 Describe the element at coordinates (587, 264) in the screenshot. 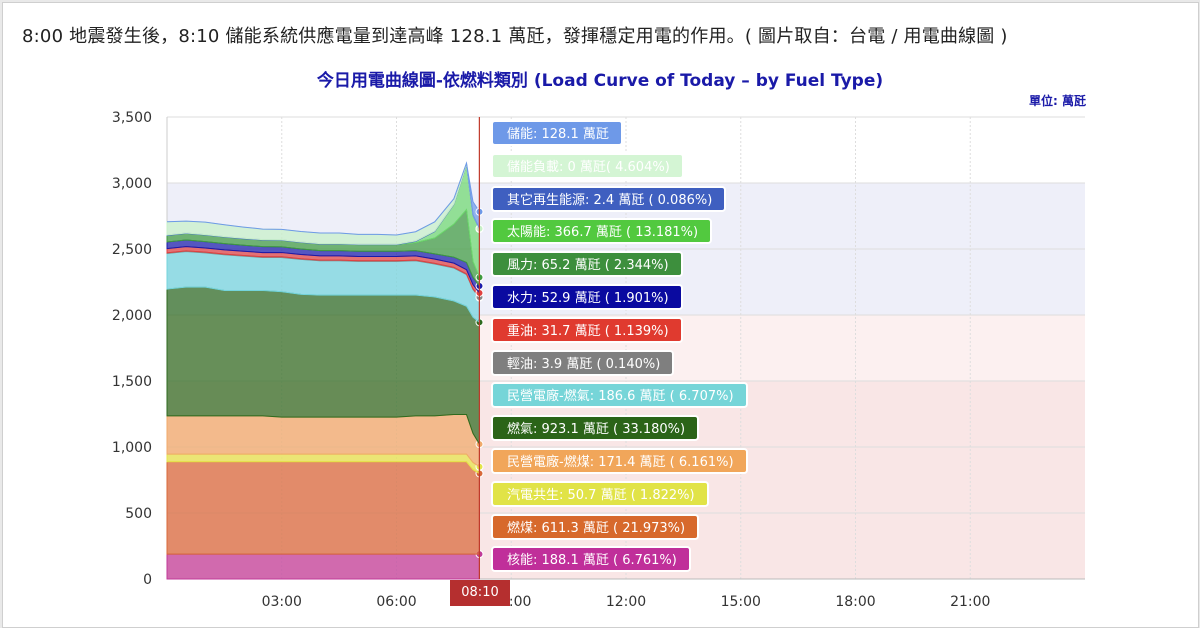

I see `tooltip-item: 風力: 65.2 萬瓩 ( 2.344%)` at that location.